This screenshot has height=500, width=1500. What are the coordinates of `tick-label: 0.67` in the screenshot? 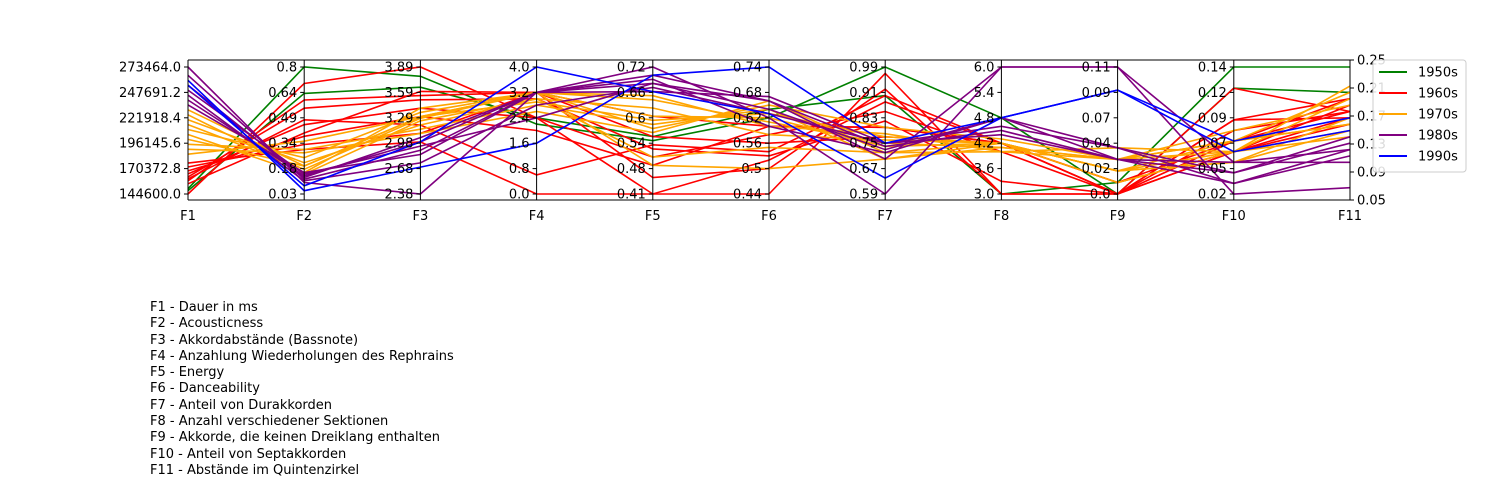 It's located at (863, 169).